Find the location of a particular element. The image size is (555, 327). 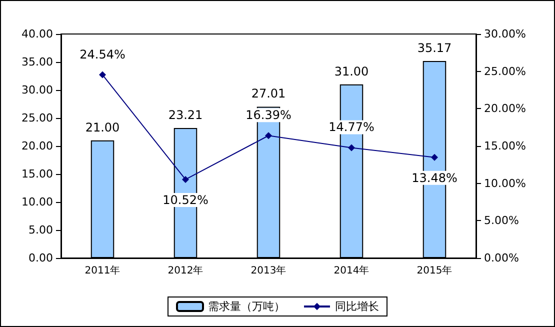

y2-tick-label: 5.00% is located at coordinates (501, 221).